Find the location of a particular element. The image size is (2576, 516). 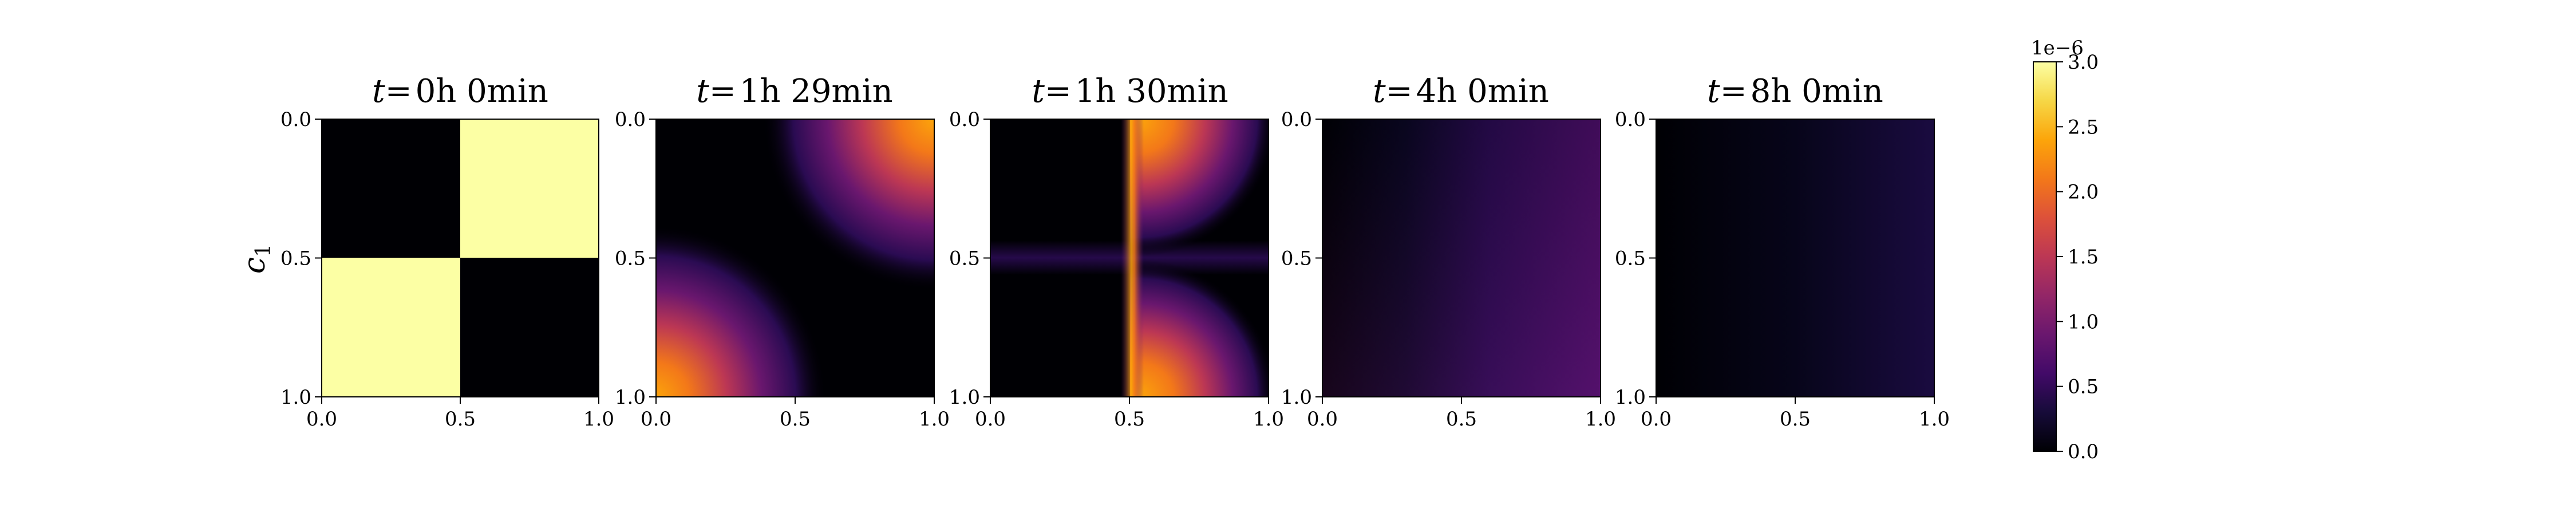

colorbar-exponent-label: 1e−6 is located at coordinates (2057, 48).